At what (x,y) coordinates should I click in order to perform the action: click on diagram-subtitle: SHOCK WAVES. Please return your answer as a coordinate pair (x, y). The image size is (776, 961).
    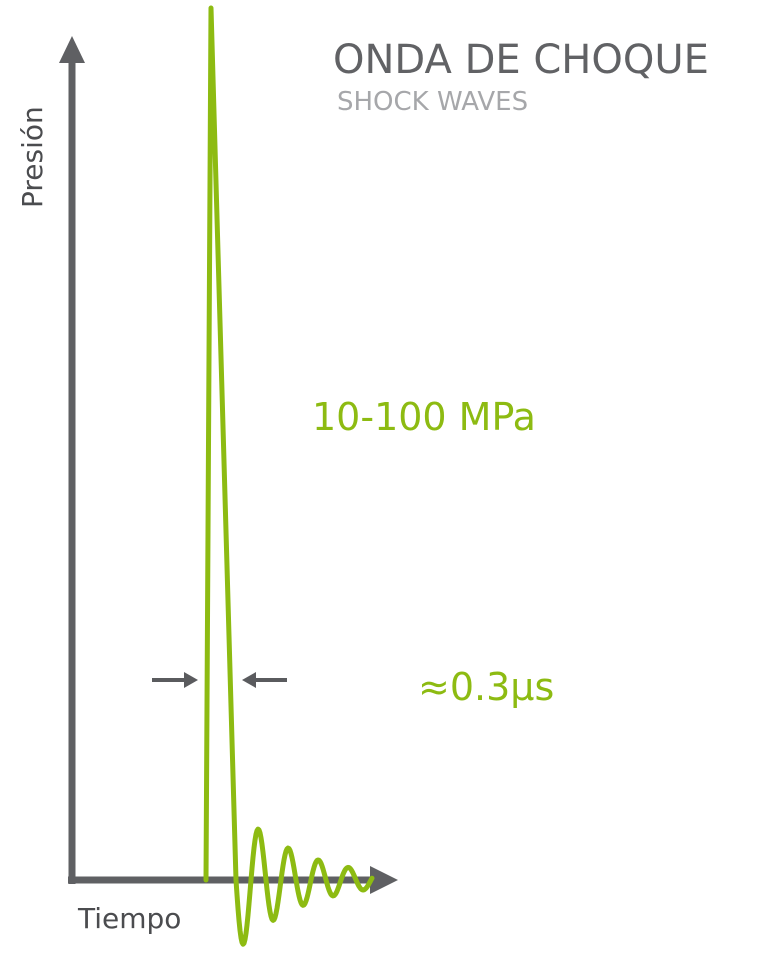
    Looking at the image, I should click on (432, 102).